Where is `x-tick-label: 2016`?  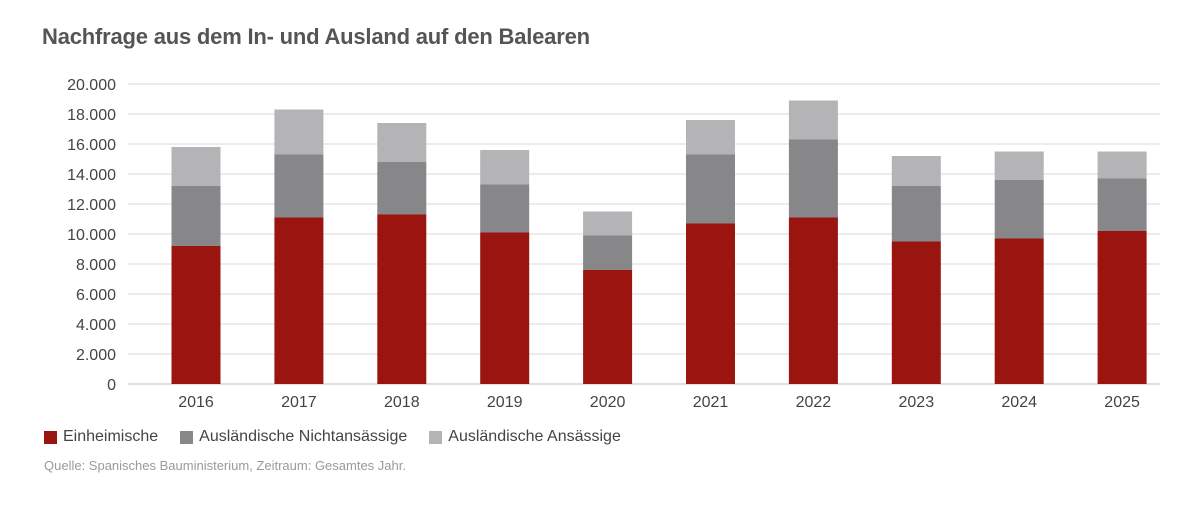
x-tick-label: 2016 is located at coordinates (196, 402).